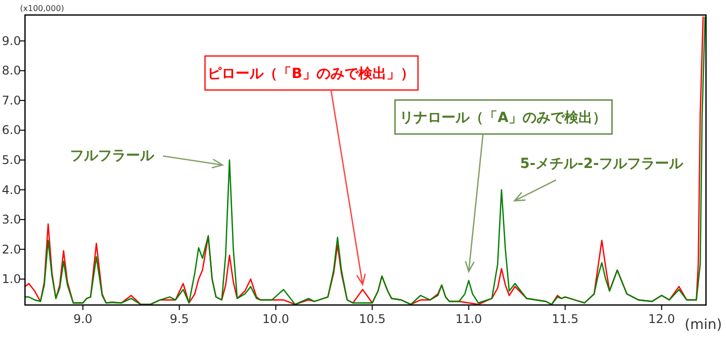  Describe the element at coordinates (11, 189) in the screenshot. I see `y-tick-label: 4.0` at that location.